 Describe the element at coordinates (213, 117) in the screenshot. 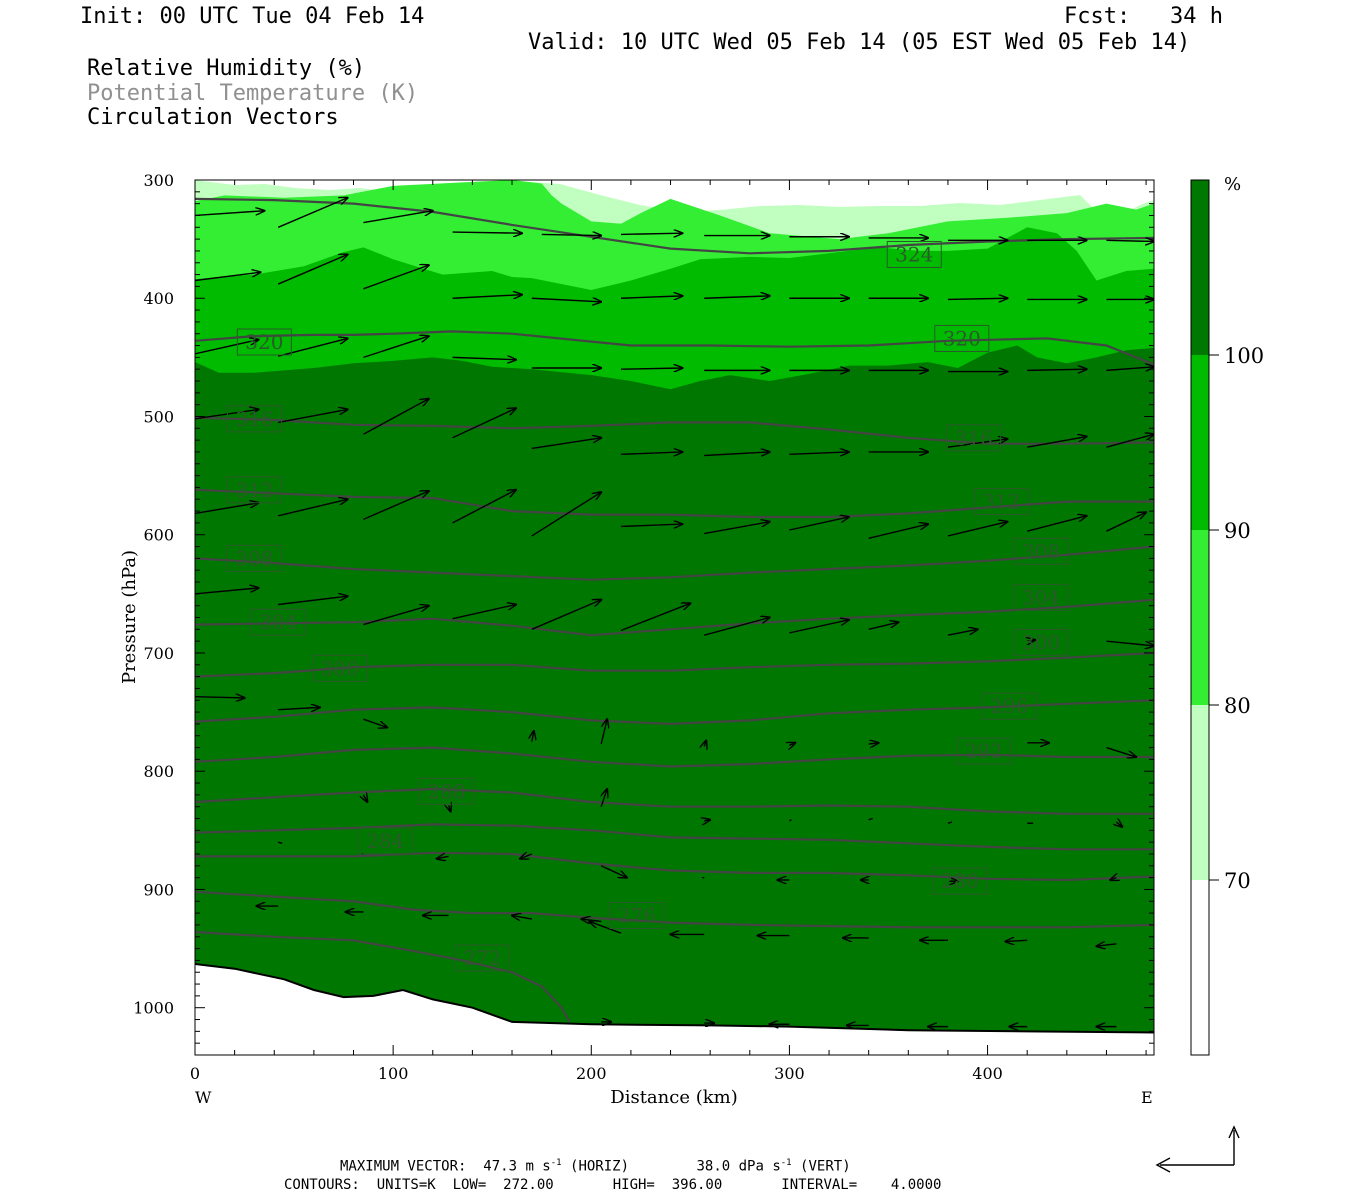

I see `legend-circulation-vectors: Circulation Vectors` at that location.